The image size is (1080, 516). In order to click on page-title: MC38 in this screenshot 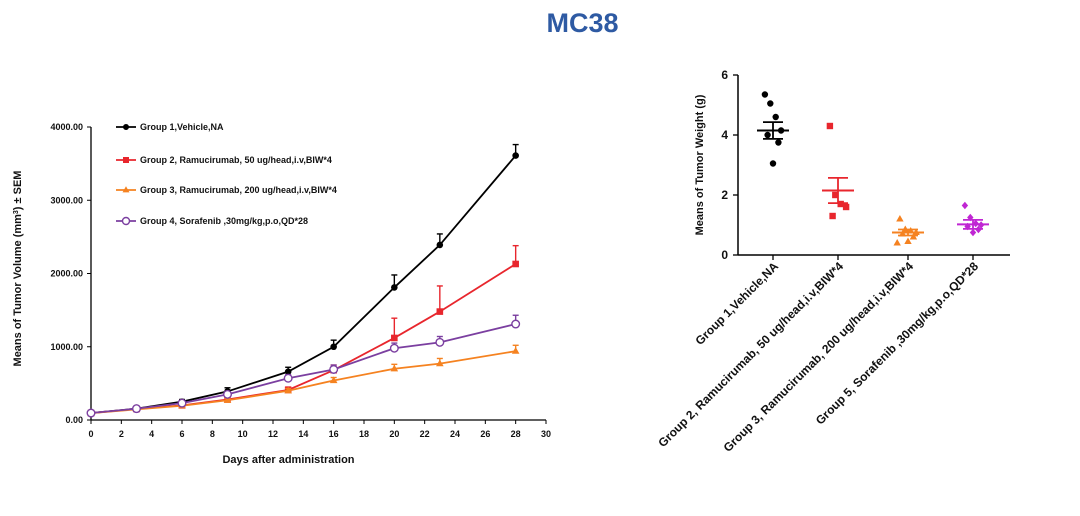, I will do `click(582, 23)`.